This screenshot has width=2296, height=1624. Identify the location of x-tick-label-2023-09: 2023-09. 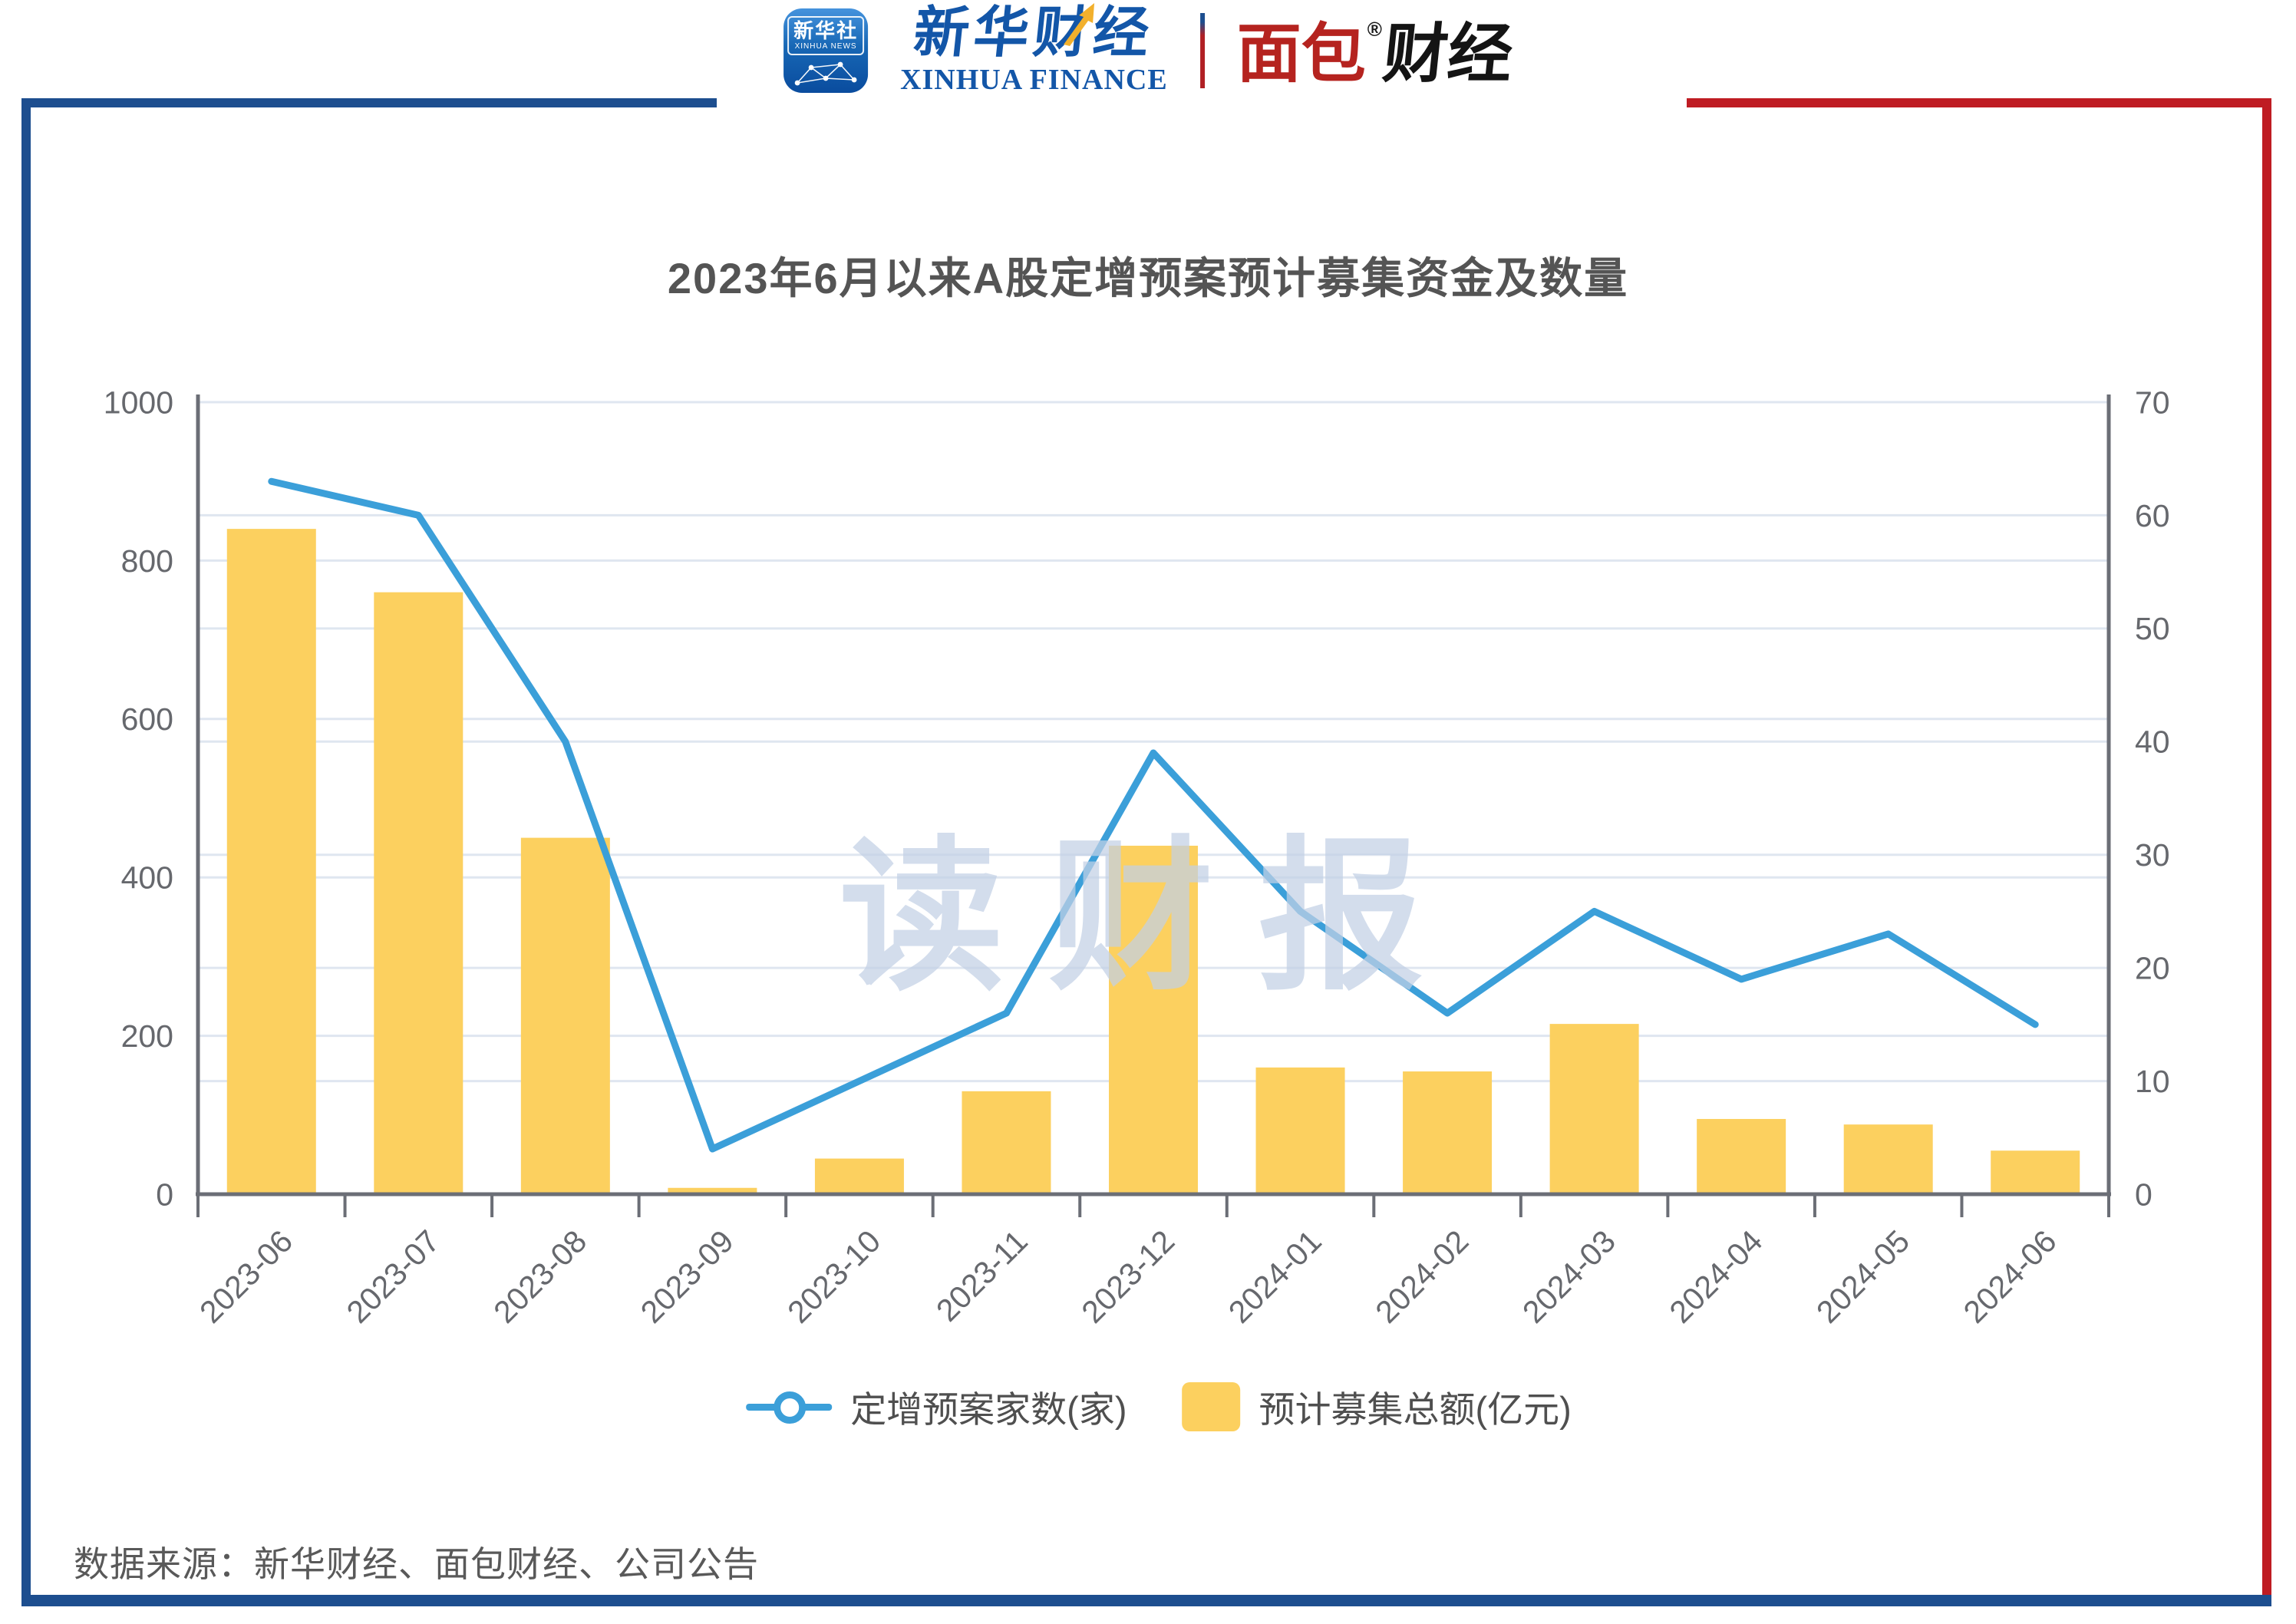
(687, 1276).